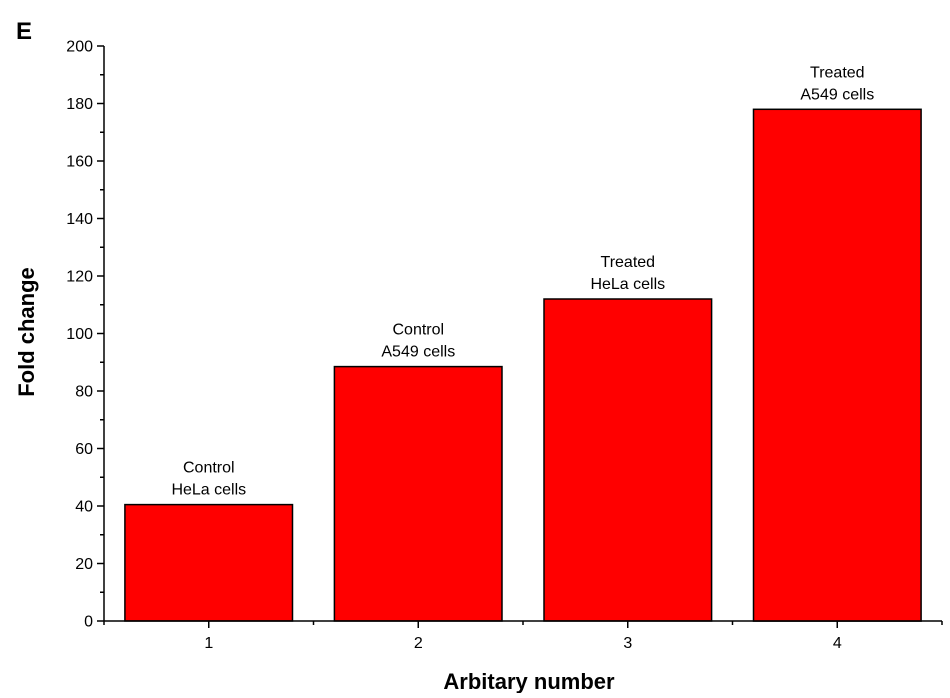 The image size is (950, 698). Describe the element at coordinates (208, 643) in the screenshot. I see `x-tick-label: 1` at that location.